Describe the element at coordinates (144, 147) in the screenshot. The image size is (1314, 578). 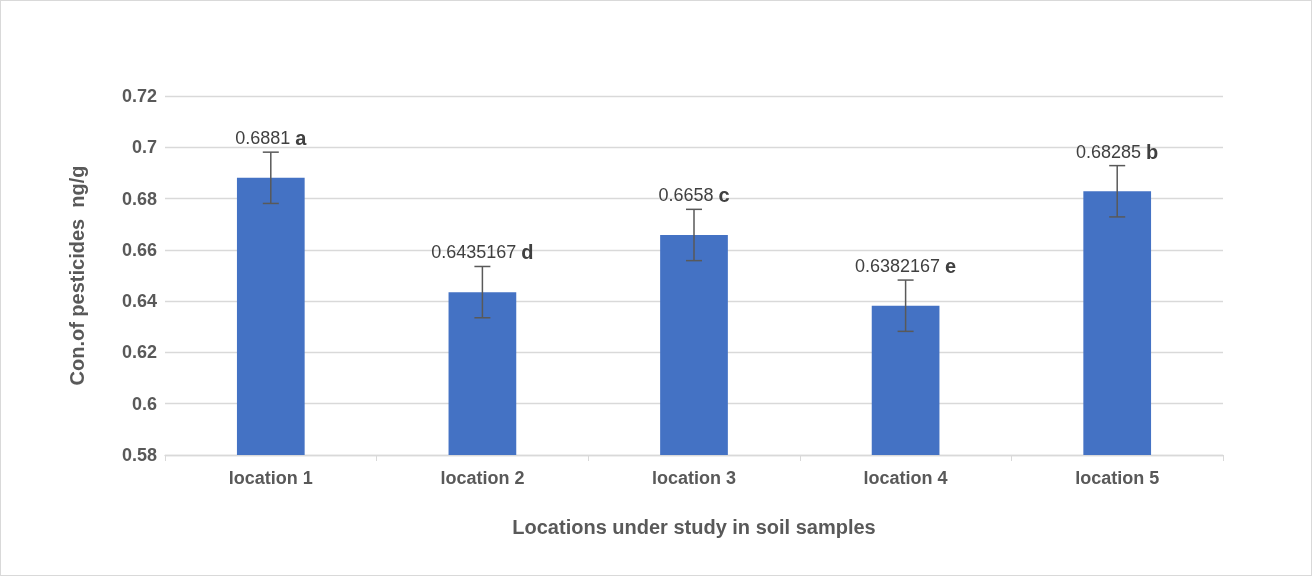
I see `y-tick-label: 0.7` at that location.